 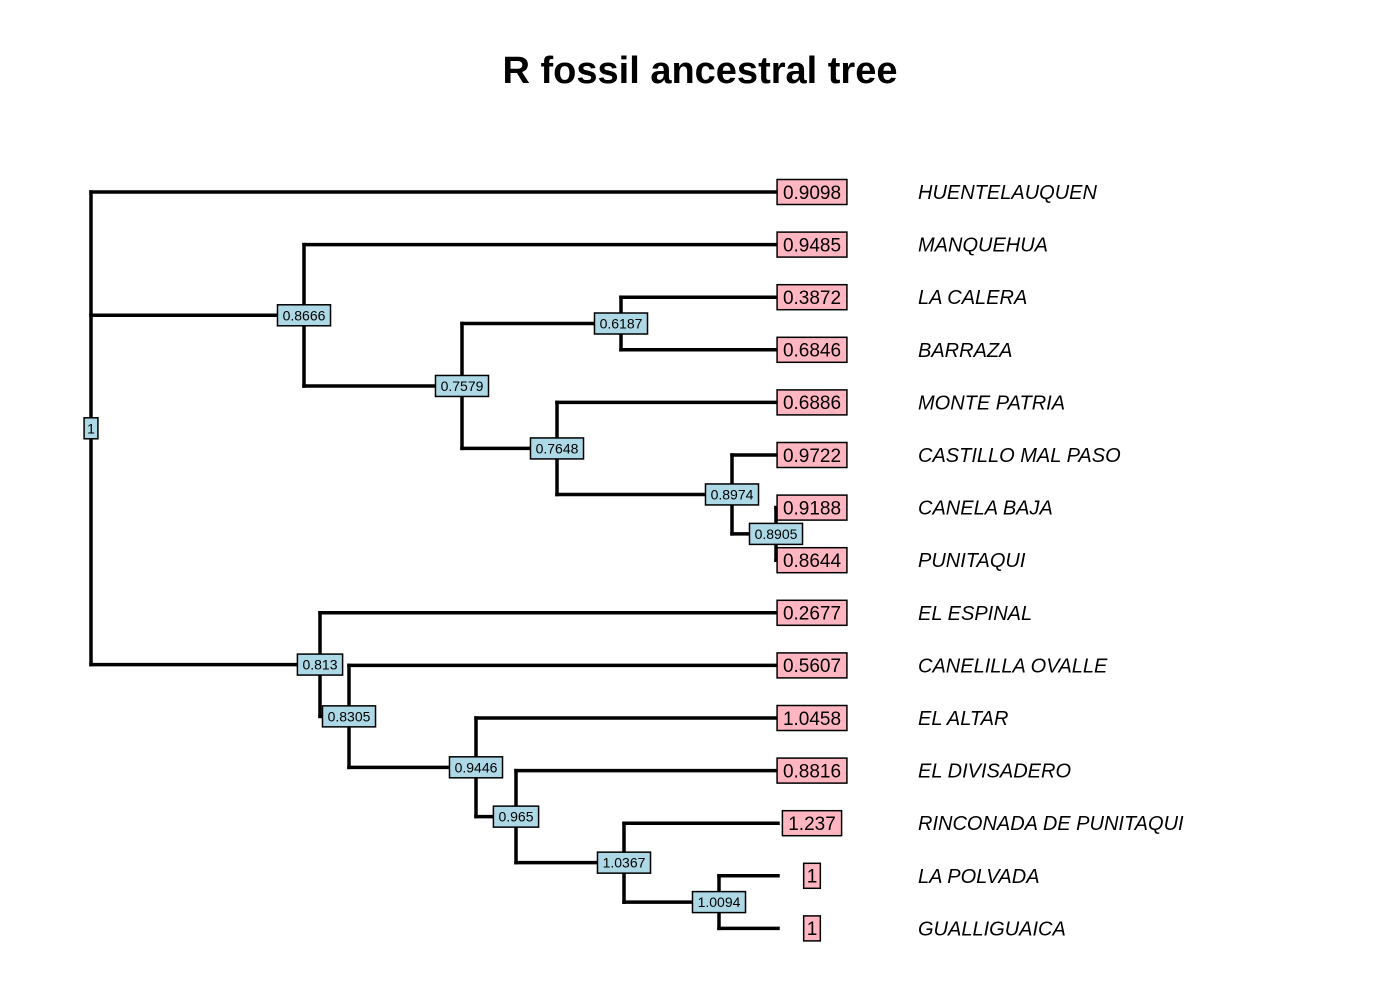 I want to click on tip-value-label-text: 0.9485, so click(x=812, y=245).